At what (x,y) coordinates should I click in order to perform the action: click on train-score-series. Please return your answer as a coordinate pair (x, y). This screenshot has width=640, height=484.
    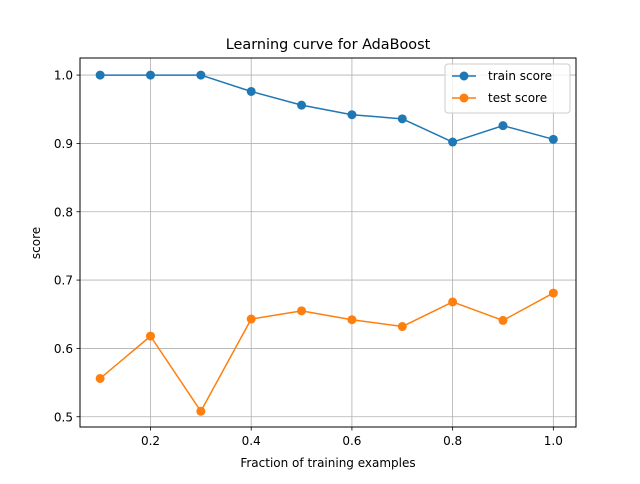
    Looking at the image, I should click on (326, 108).